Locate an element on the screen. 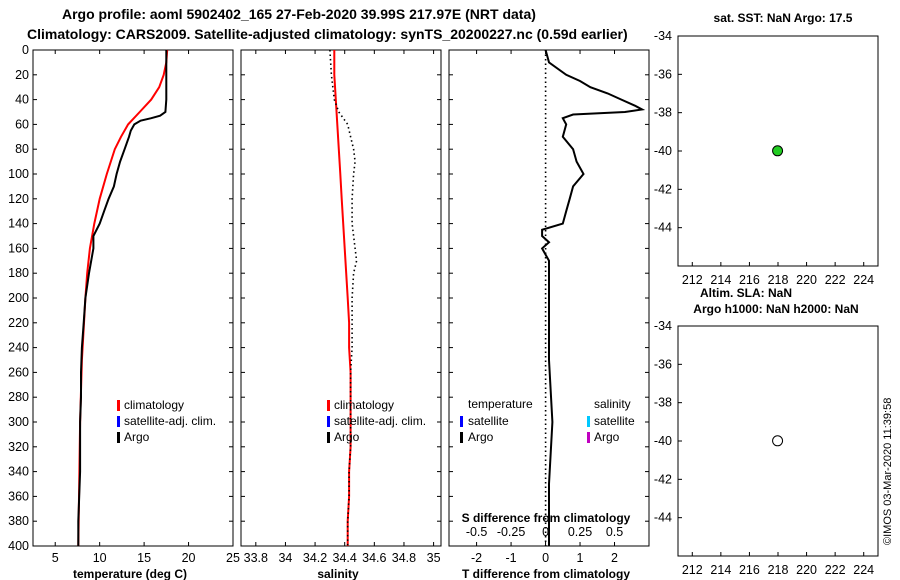 The height and width of the screenshot is (580, 900). legend-swatch-s-argo is located at coordinates (588, 437).